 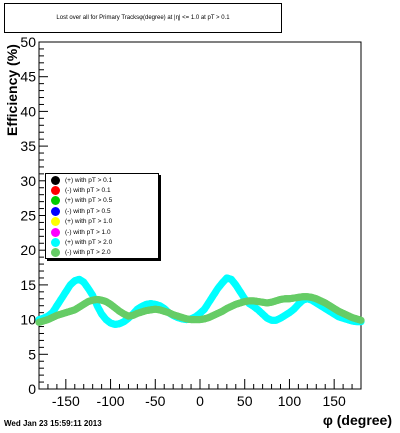 What do you see at coordinates (361, 320) in the screenshot?
I see `data-point` at bounding box center [361, 320].